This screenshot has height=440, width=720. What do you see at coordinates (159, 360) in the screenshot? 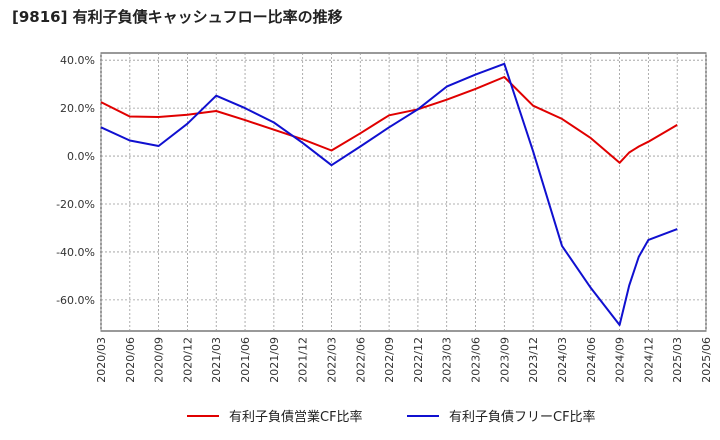
I see `x-tick-label: 2020/09` at bounding box center [159, 360].